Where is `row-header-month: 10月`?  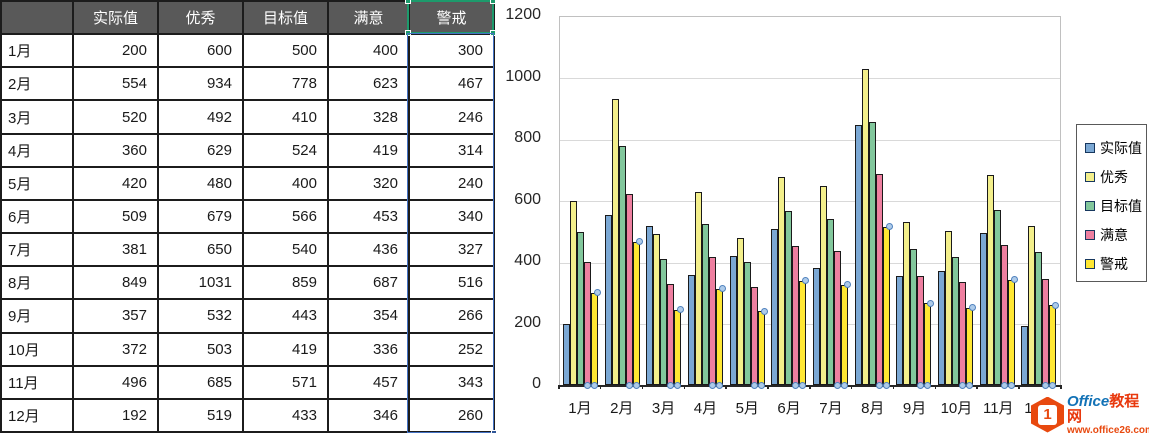 row-header-month: 10月 is located at coordinates (38, 350).